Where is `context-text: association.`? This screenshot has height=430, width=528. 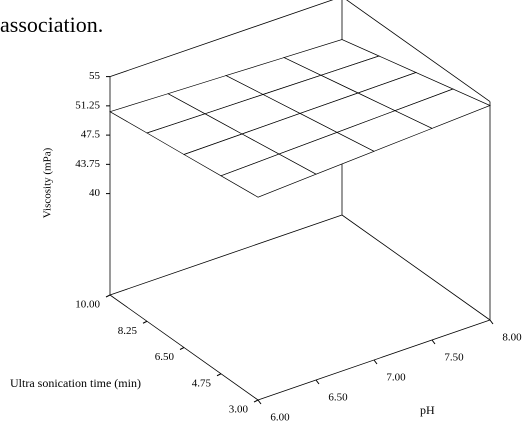 context-text: association. is located at coordinates (51, 24).